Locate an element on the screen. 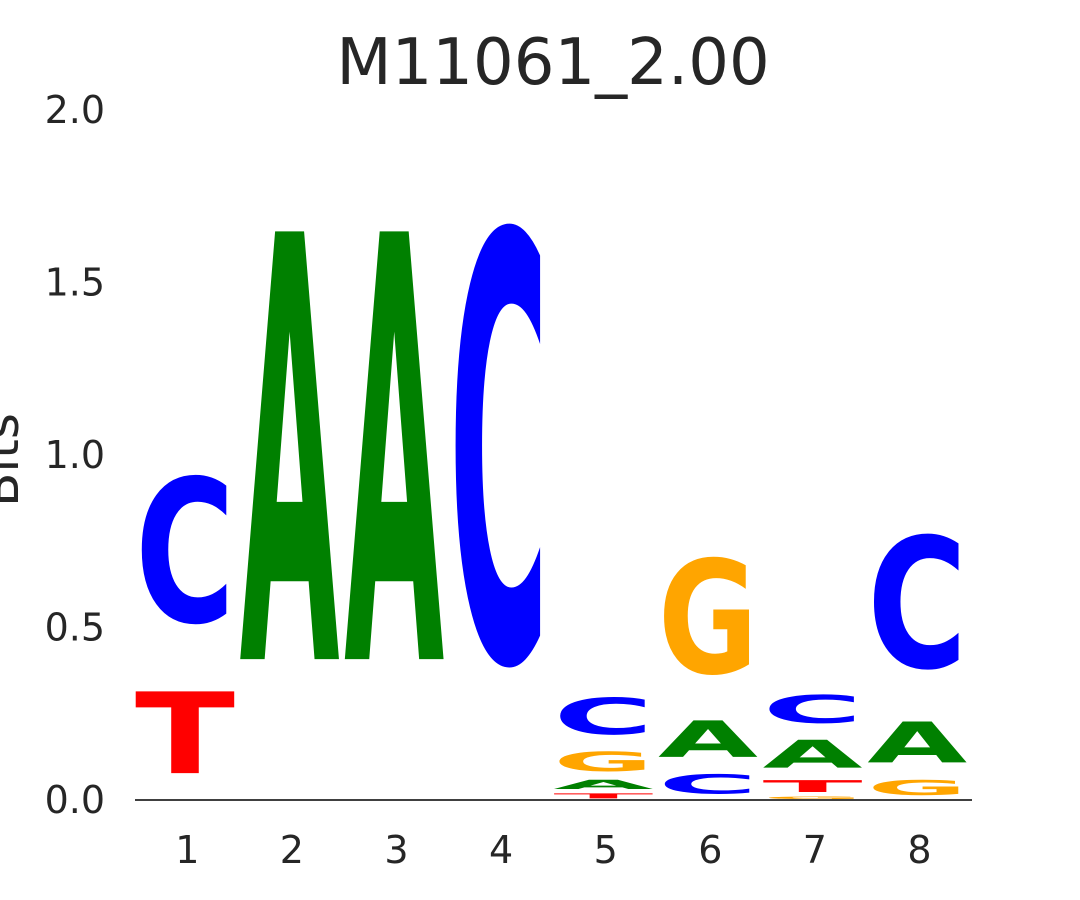 This screenshot has width=1080, height=900. y-tick-label: 1.5 is located at coordinates (75, 283).